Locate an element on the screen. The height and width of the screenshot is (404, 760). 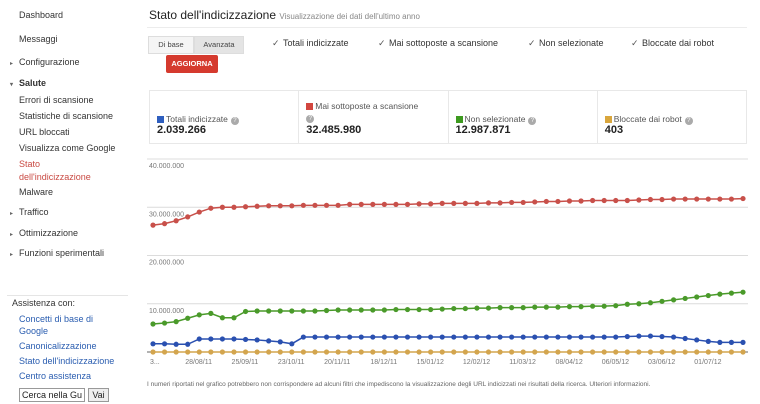
update-button: AGGIORNA is located at coordinates (192, 64).